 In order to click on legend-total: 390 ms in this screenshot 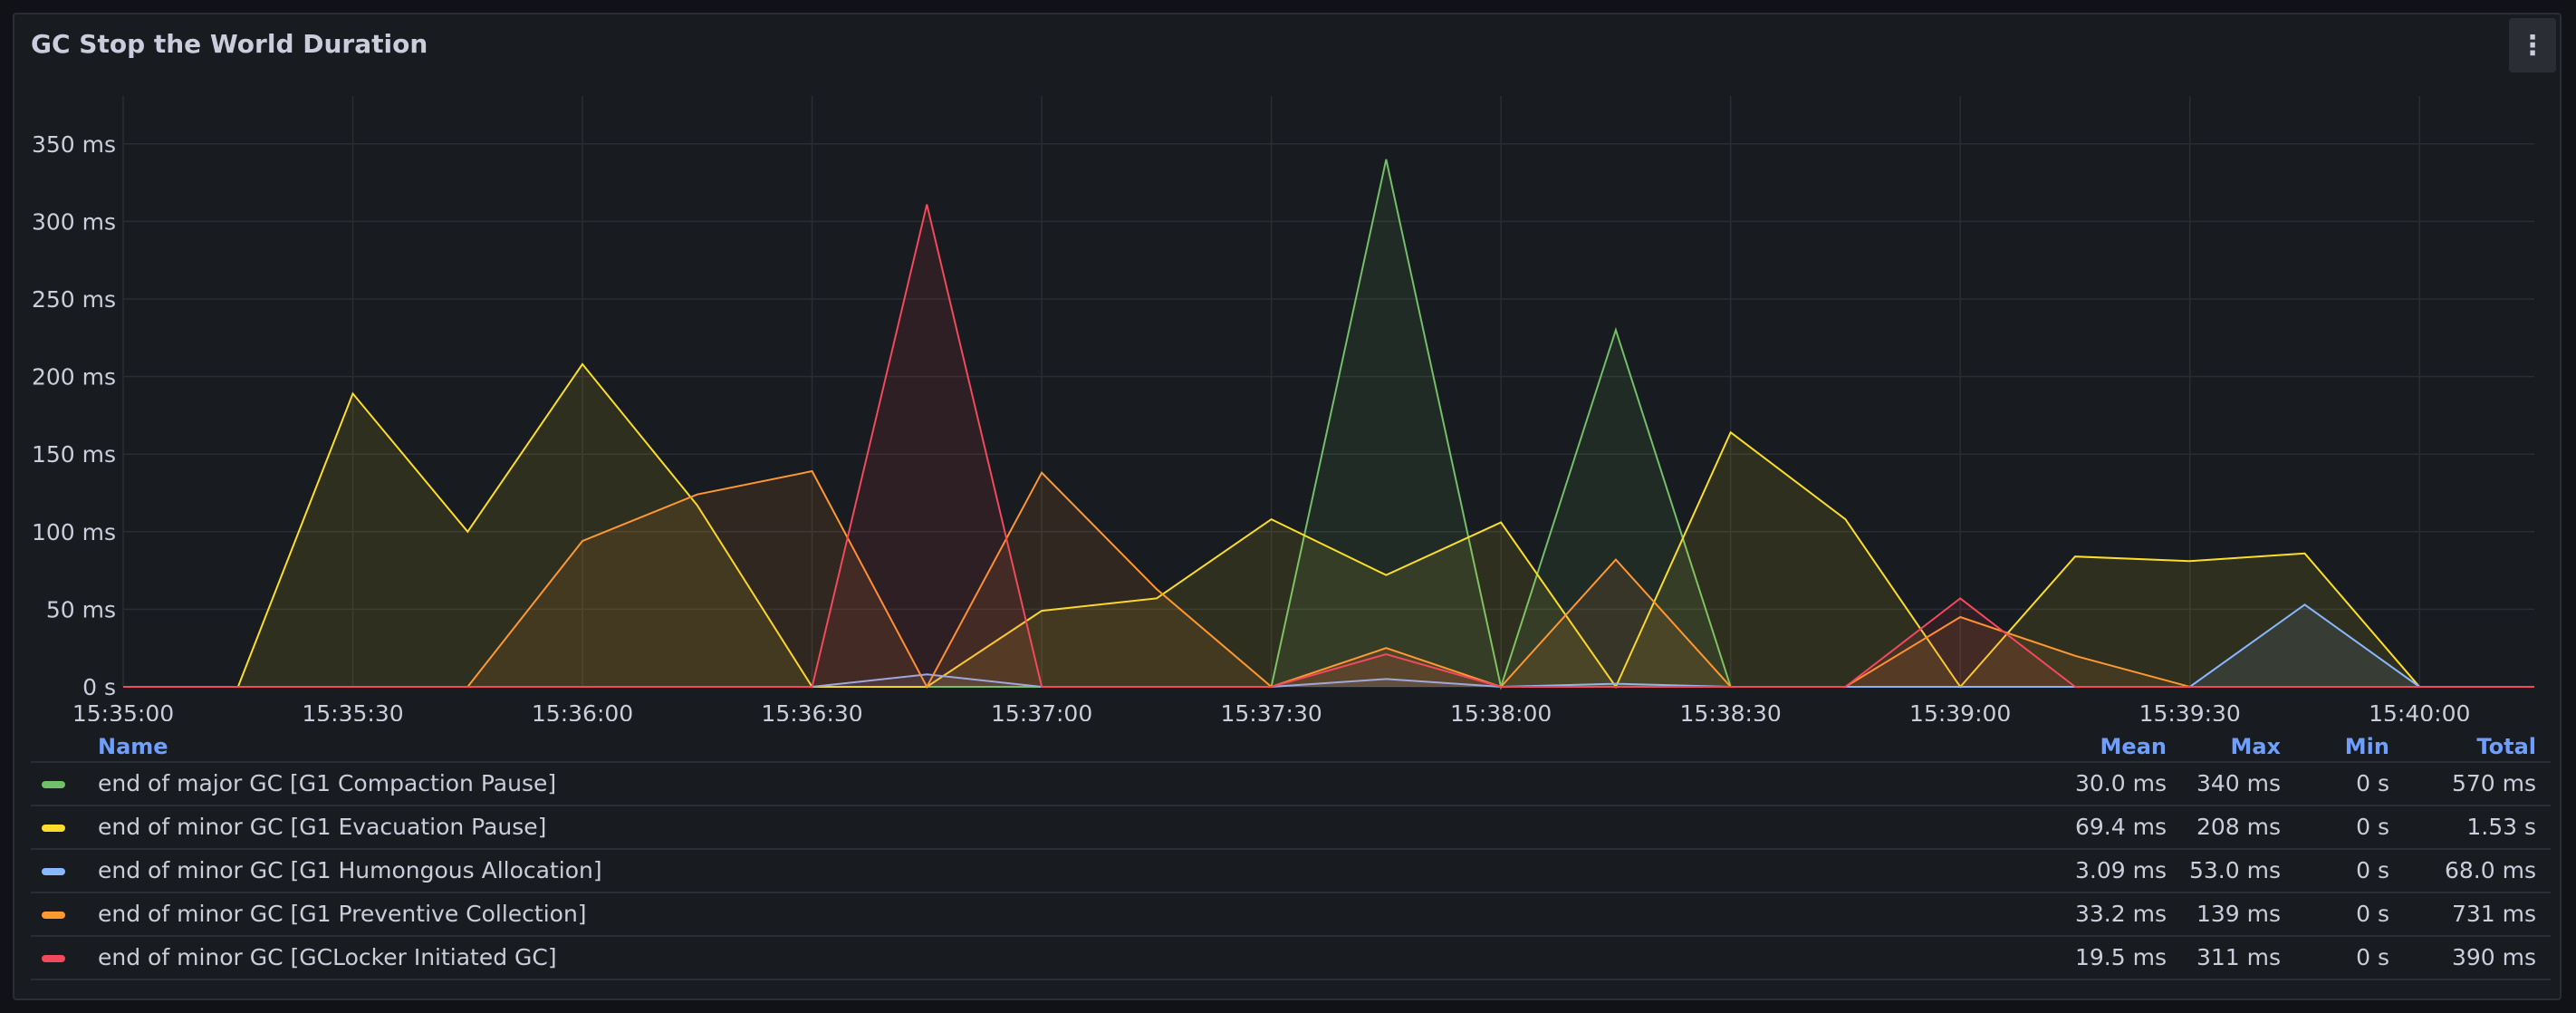, I will do `click(2493, 957)`.